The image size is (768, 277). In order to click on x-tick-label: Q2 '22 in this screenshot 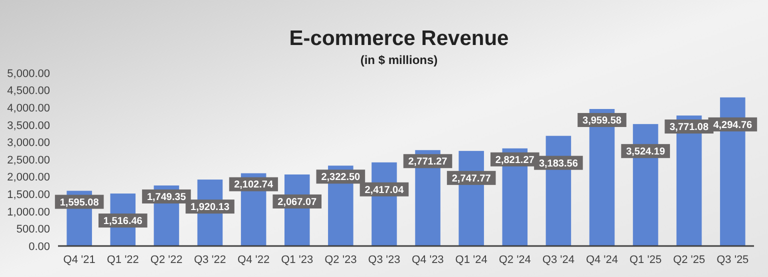, I will do `click(166, 260)`.